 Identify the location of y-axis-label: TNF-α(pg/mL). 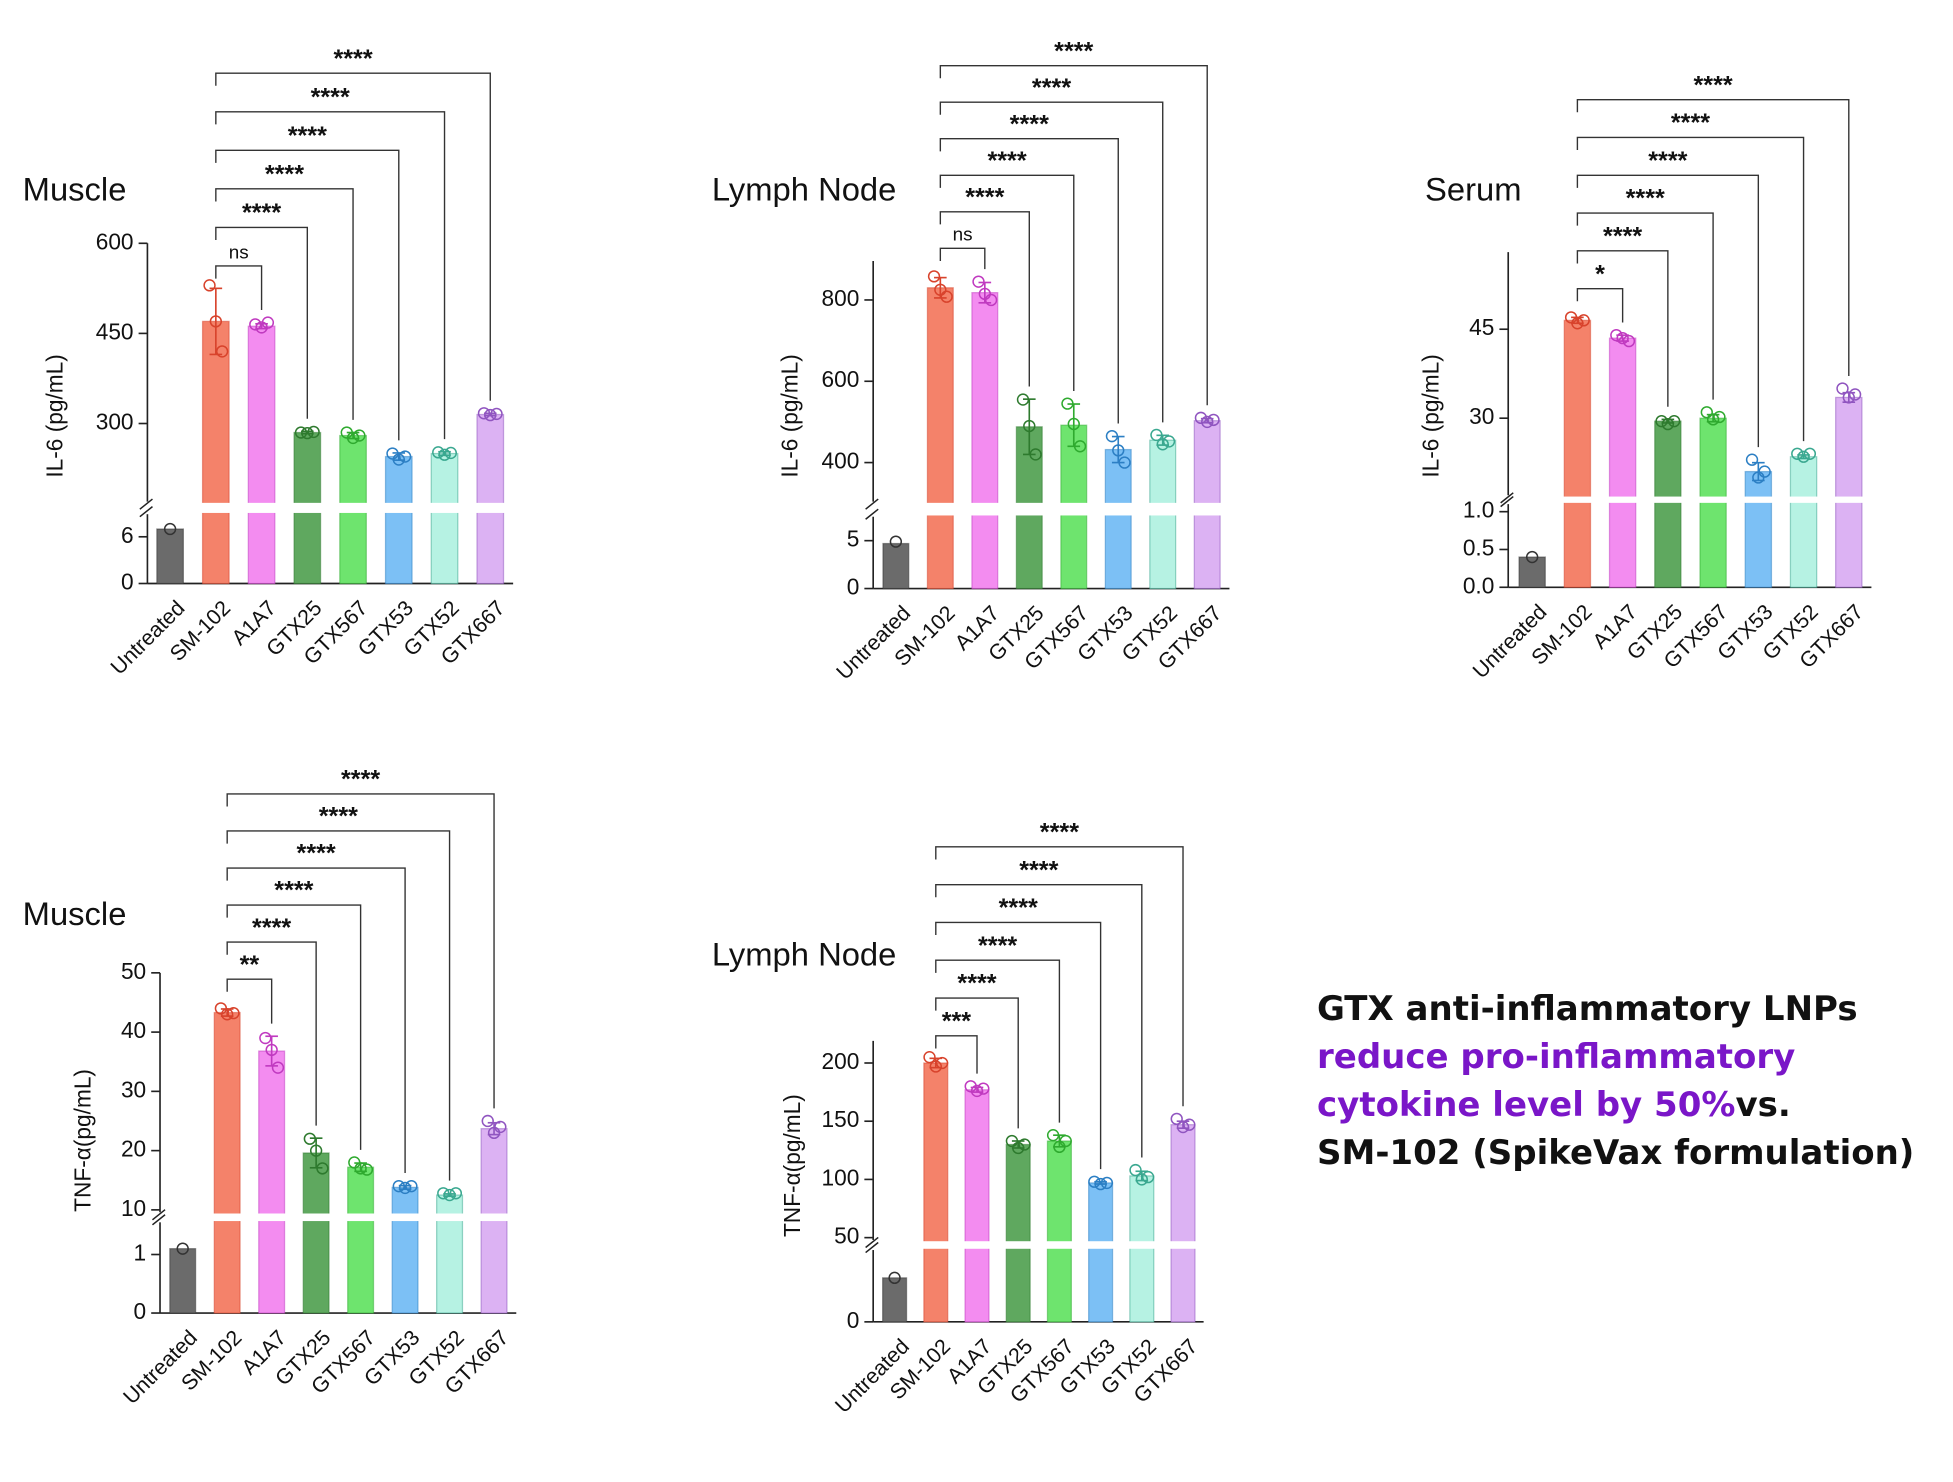
(82, 1140).